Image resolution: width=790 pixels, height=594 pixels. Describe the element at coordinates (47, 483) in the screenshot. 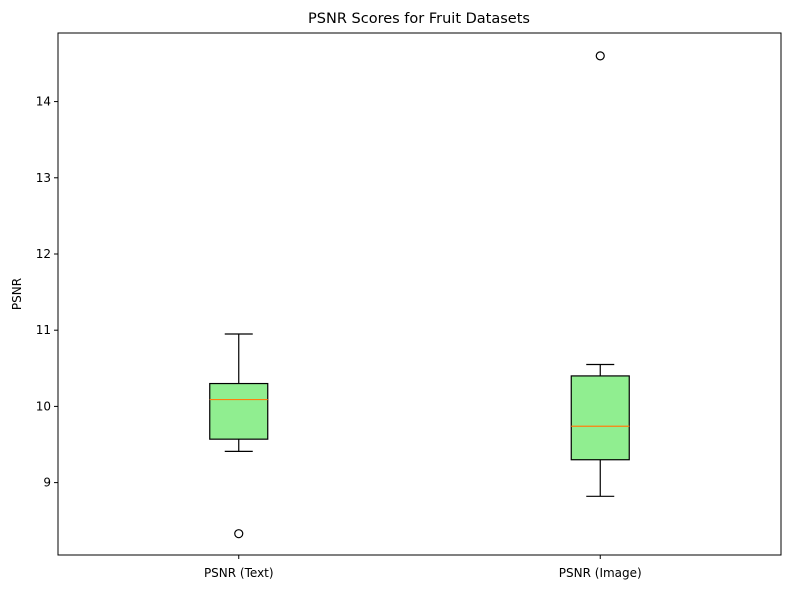

I see `y-tick-label: 9` at that location.